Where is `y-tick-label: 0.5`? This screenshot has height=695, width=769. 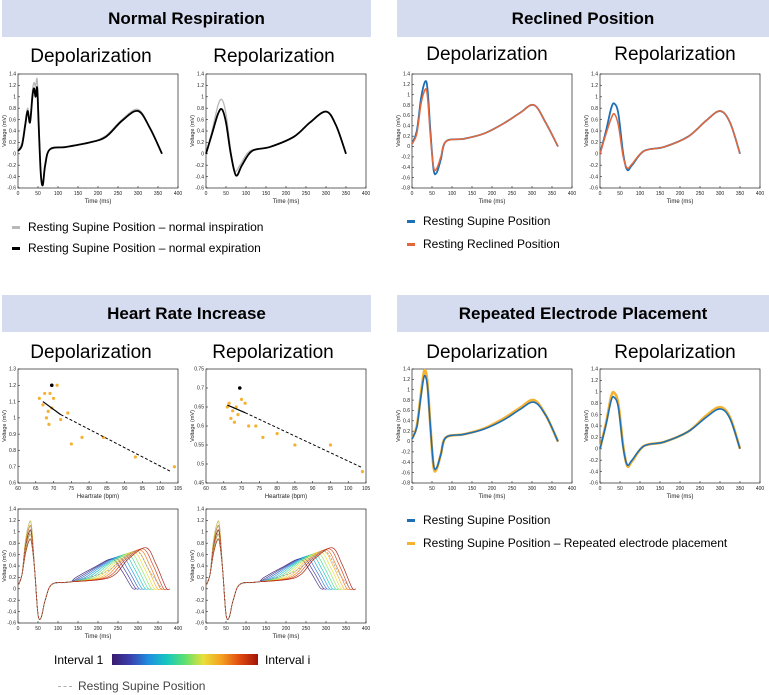 y-tick-label: 0.5 is located at coordinates (200, 465).